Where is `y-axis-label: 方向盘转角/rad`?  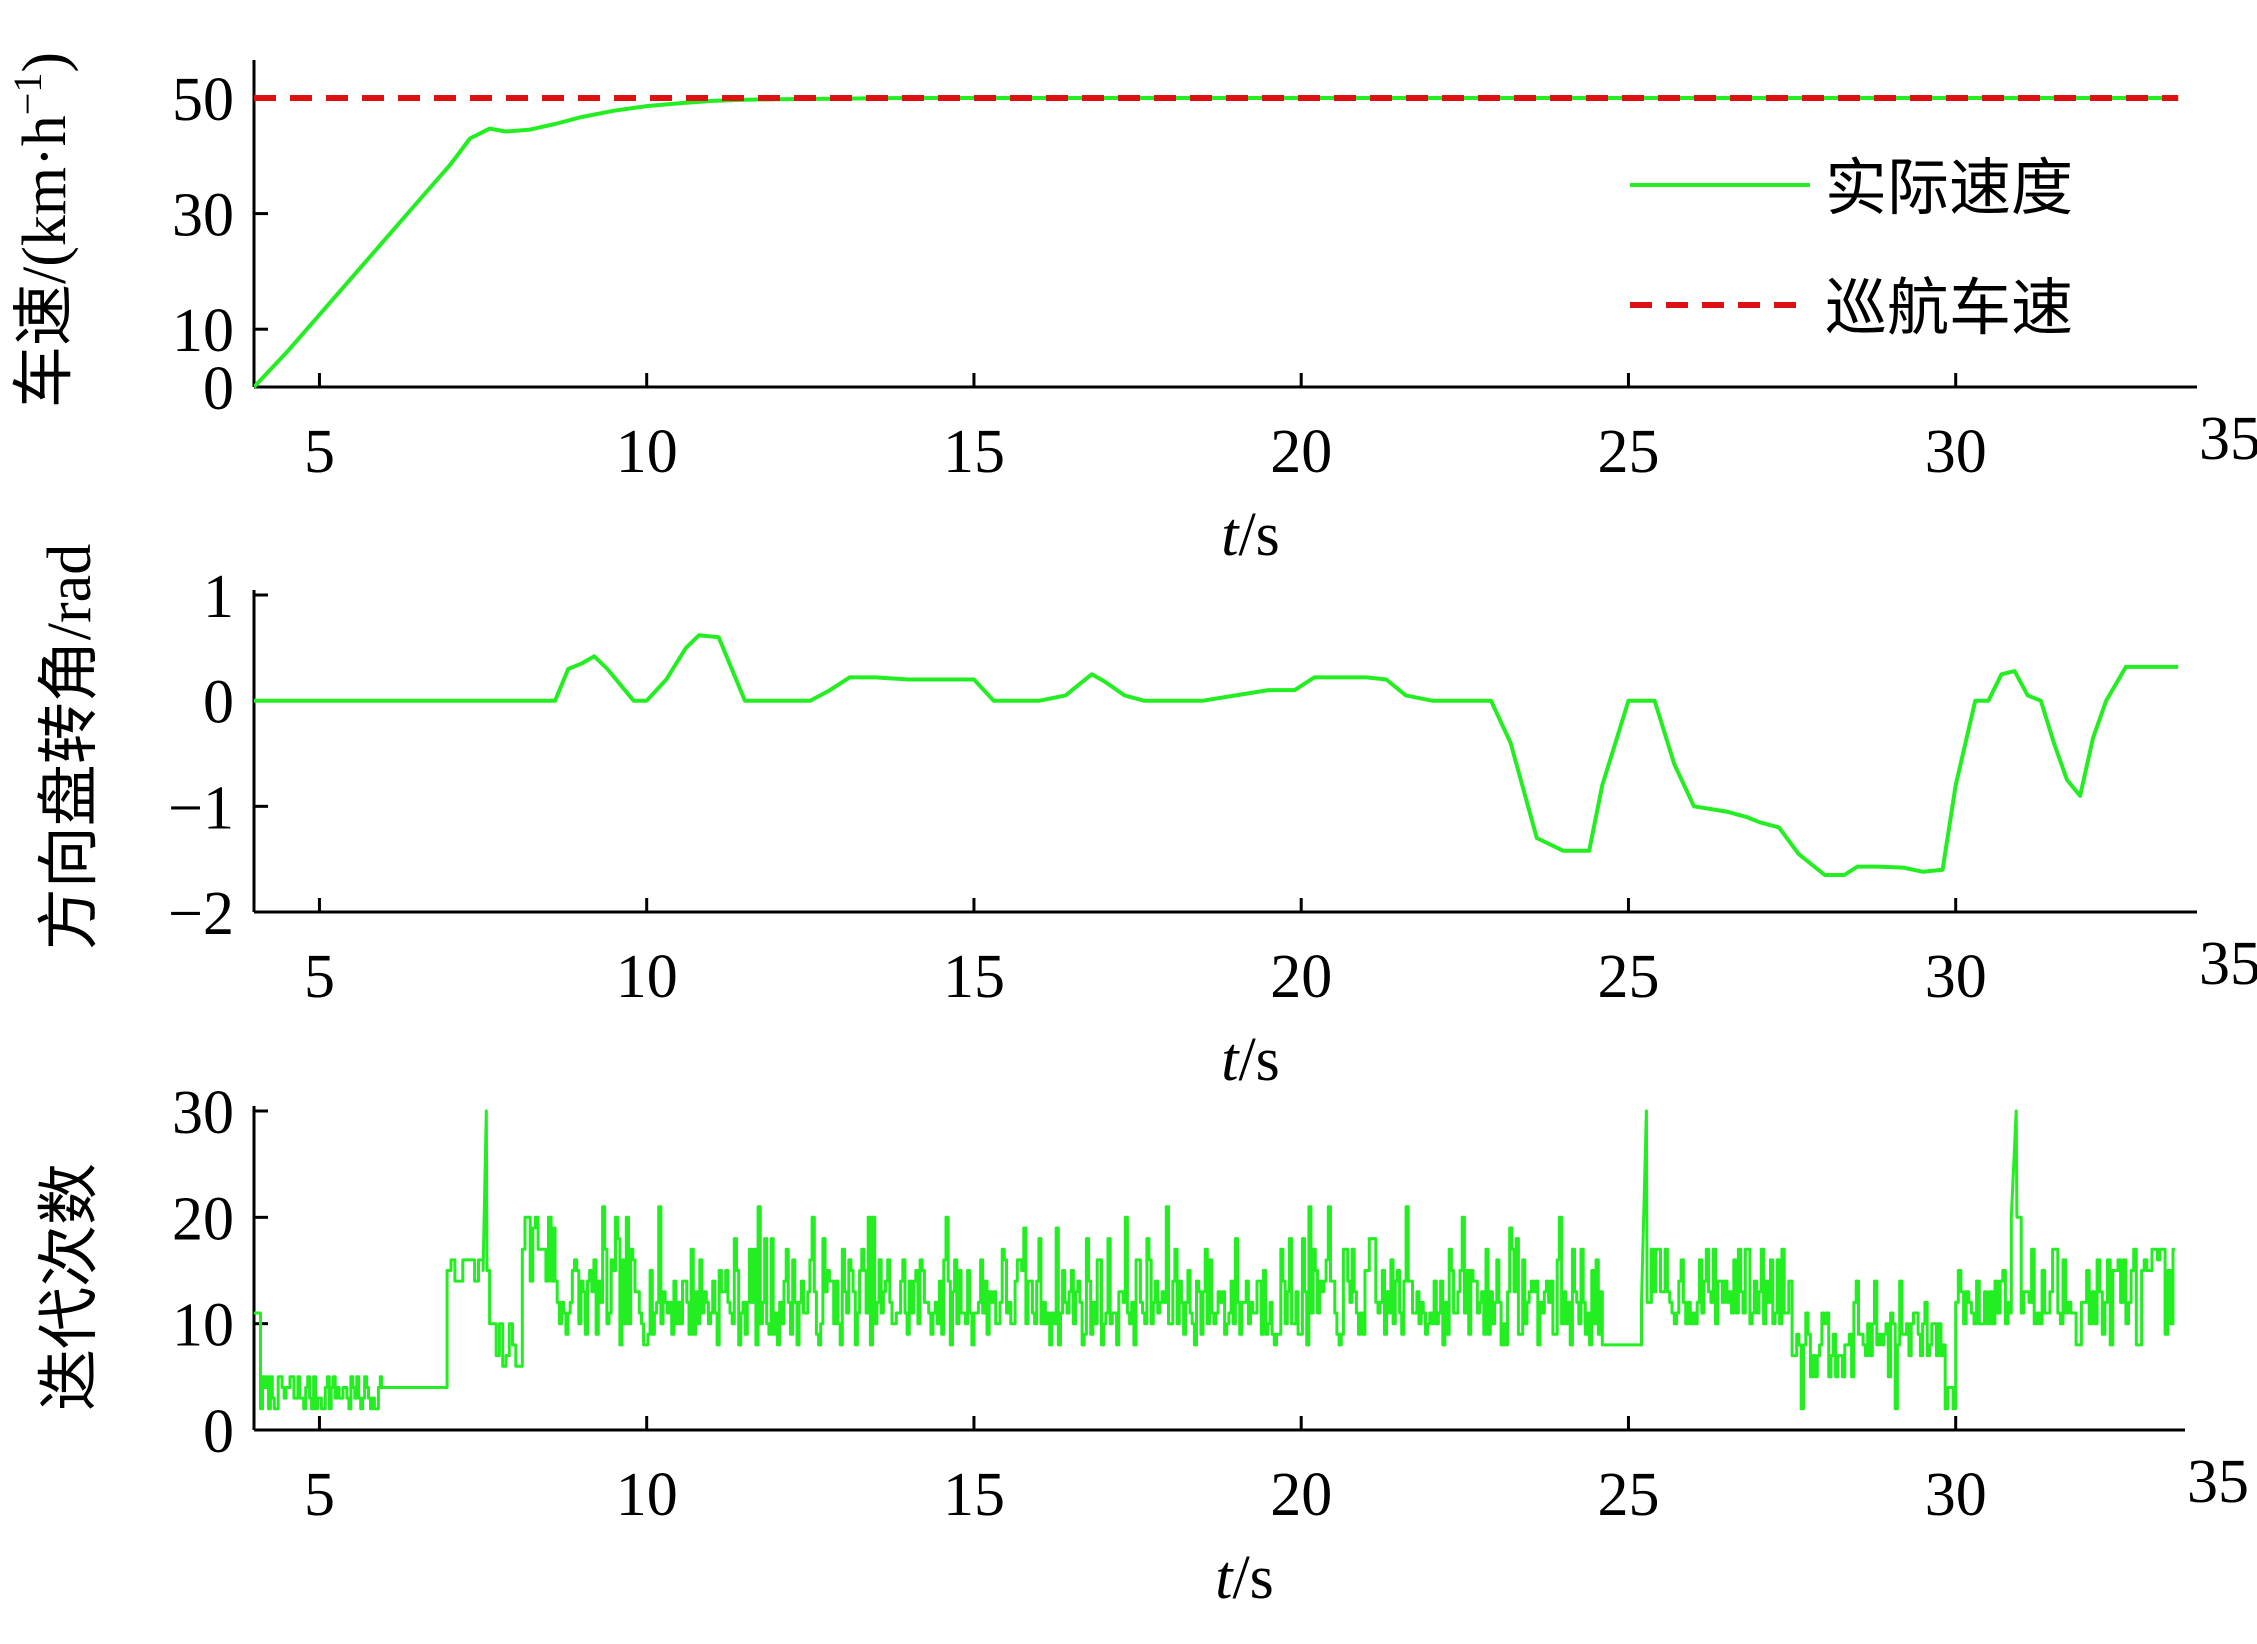
y-axis-label: 方向盘转角/rad is located at coordinates (70, 747).